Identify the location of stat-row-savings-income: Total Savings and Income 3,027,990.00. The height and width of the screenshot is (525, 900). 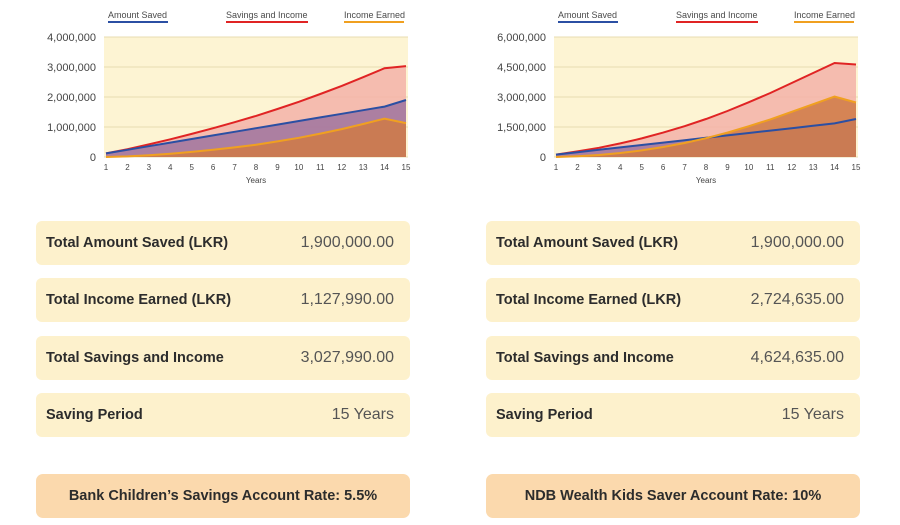
(223, 358).